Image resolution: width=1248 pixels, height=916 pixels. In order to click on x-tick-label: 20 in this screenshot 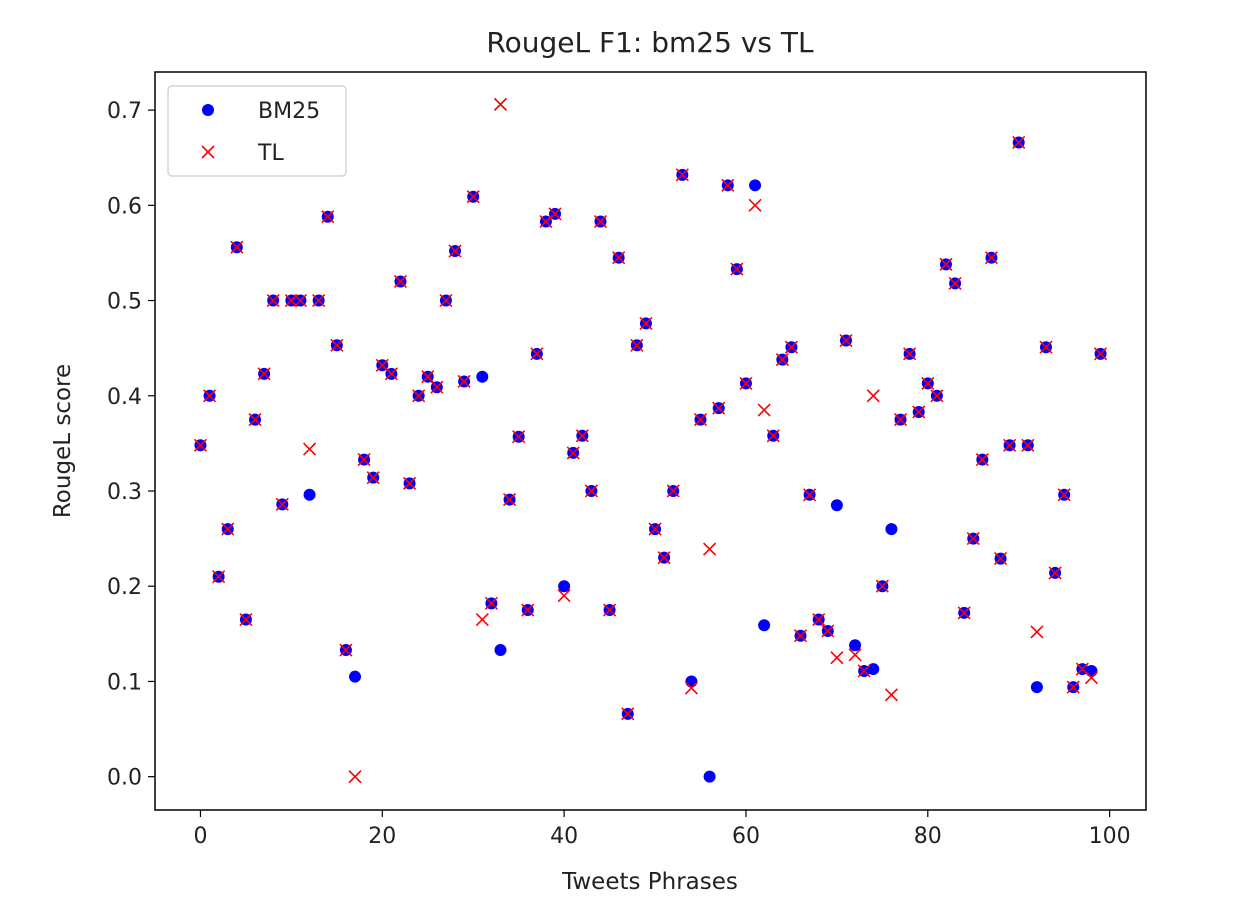, I will do `click(382, 836)`.